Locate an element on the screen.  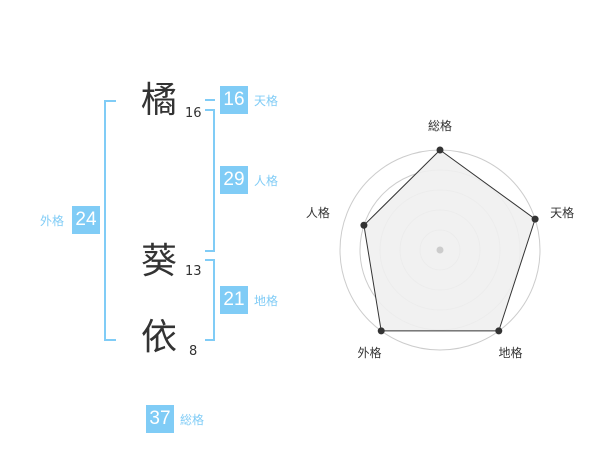
chikaku-value: 21 is located at coordinates (234, 300).